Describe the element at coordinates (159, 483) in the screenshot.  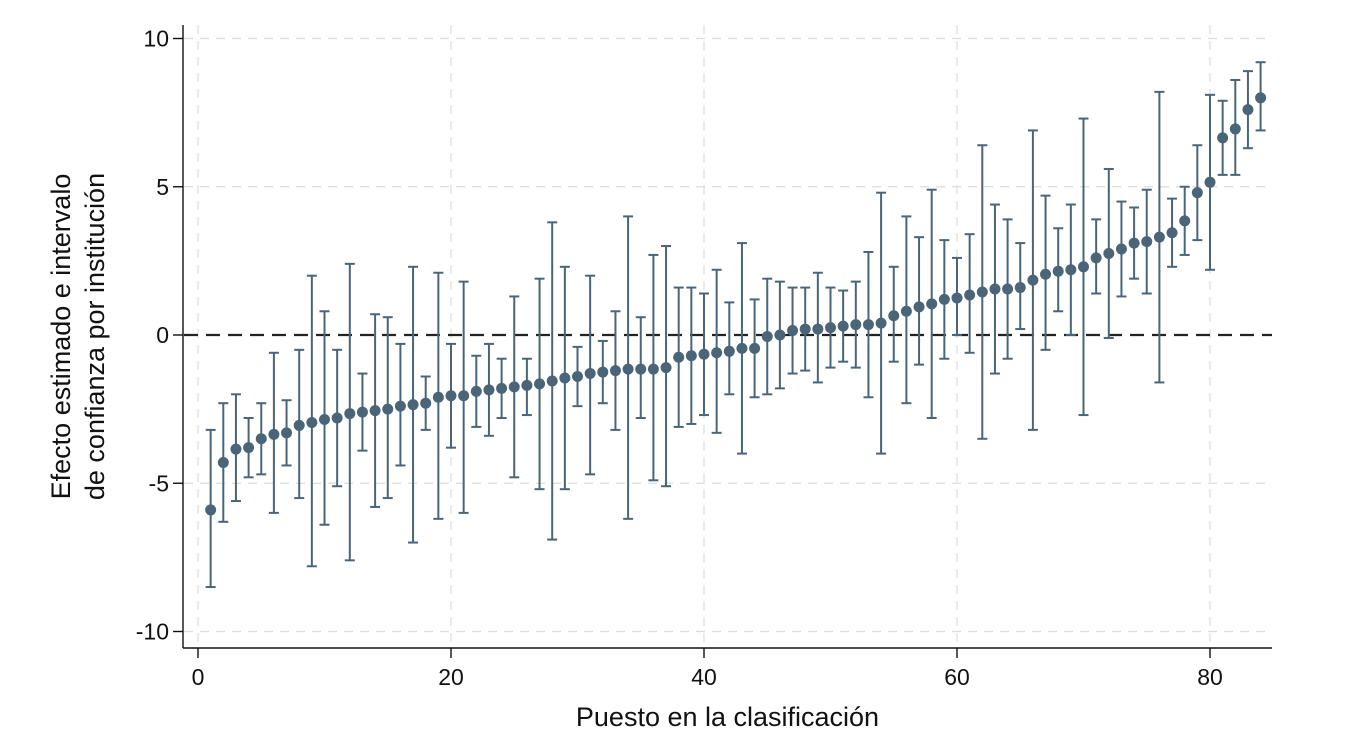
I see `y-tick-label: -5` at that location.